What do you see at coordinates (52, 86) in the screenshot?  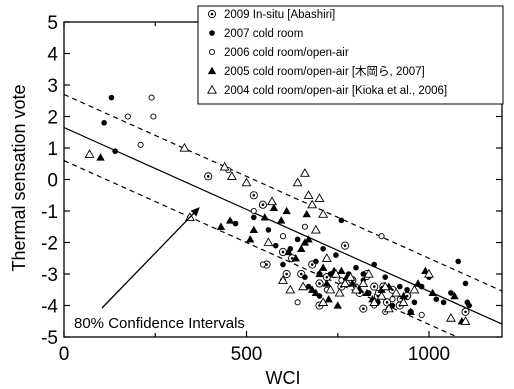 I see `y-tick-label: 3` at bounding box center [52, 86].